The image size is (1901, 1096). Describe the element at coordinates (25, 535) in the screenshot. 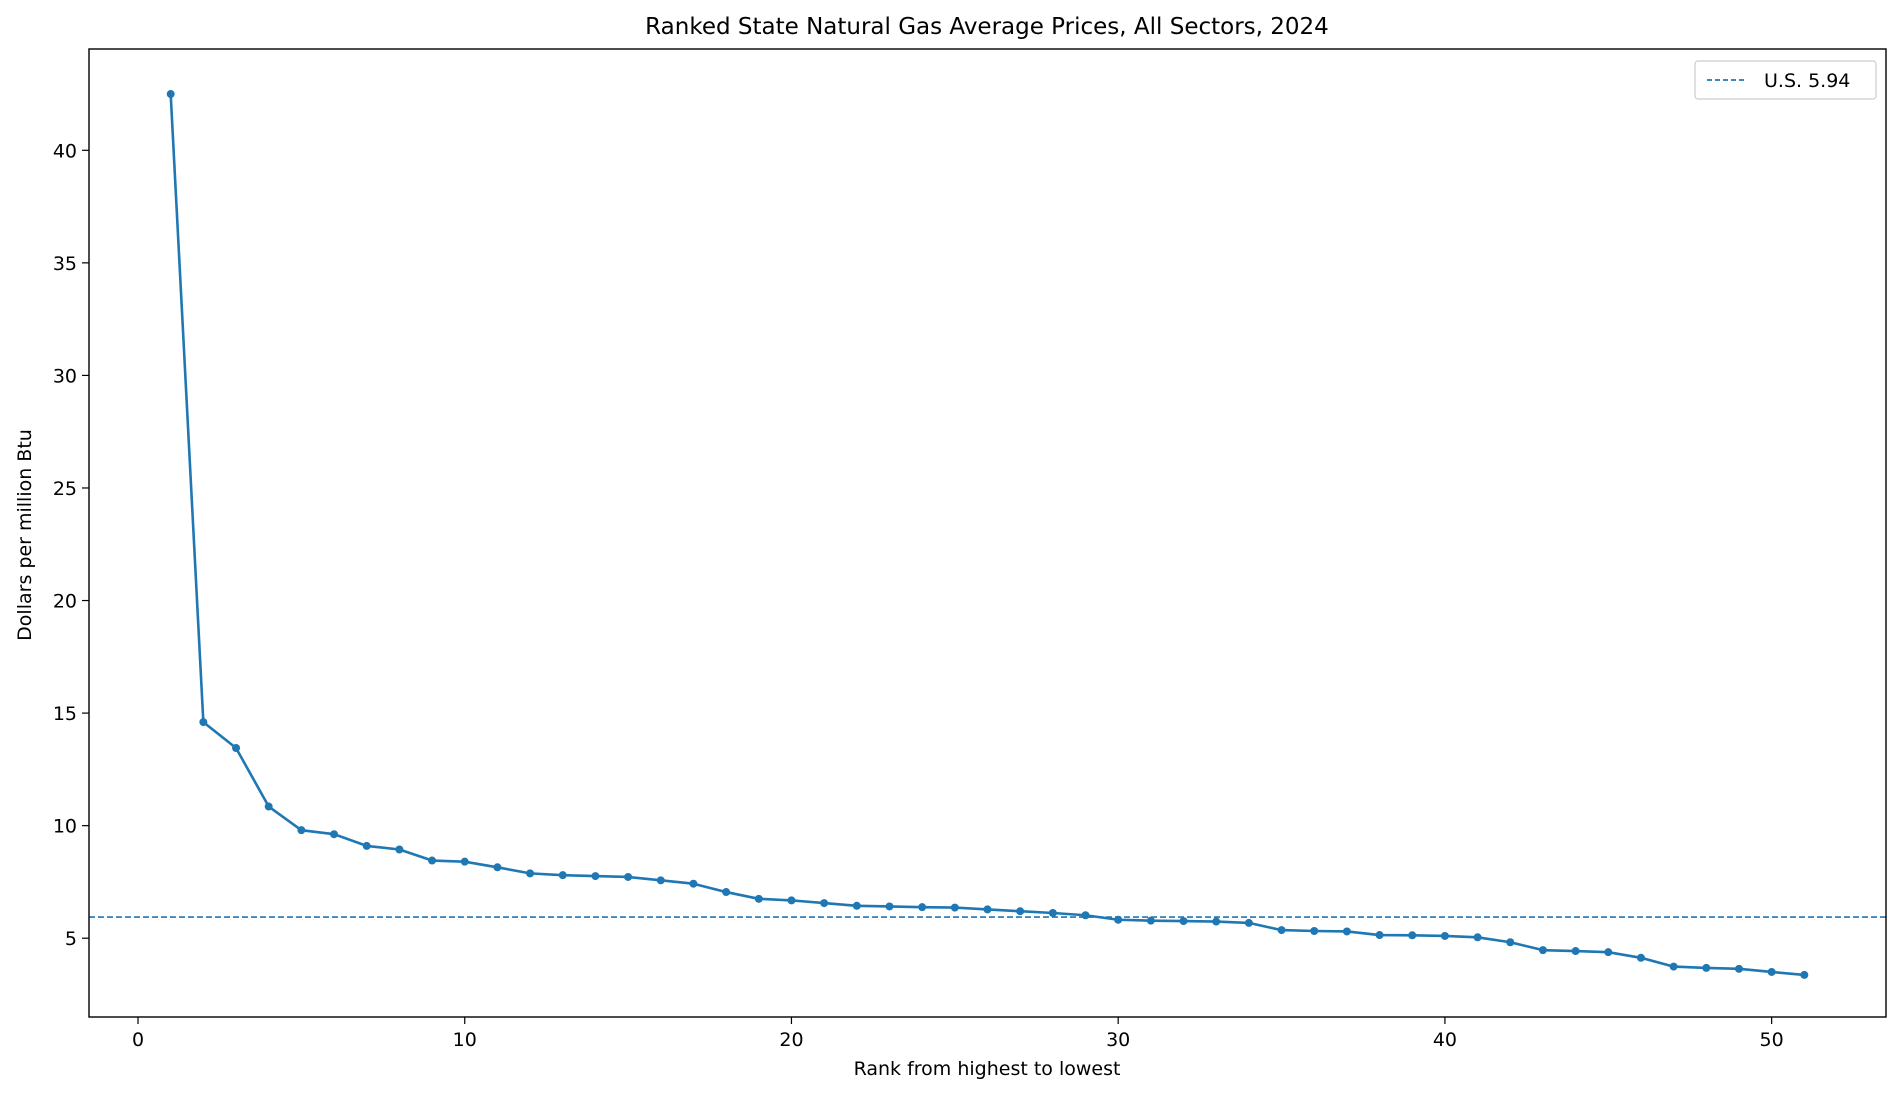

I see `y-axis-title: Dollars per million Btu` at that location.